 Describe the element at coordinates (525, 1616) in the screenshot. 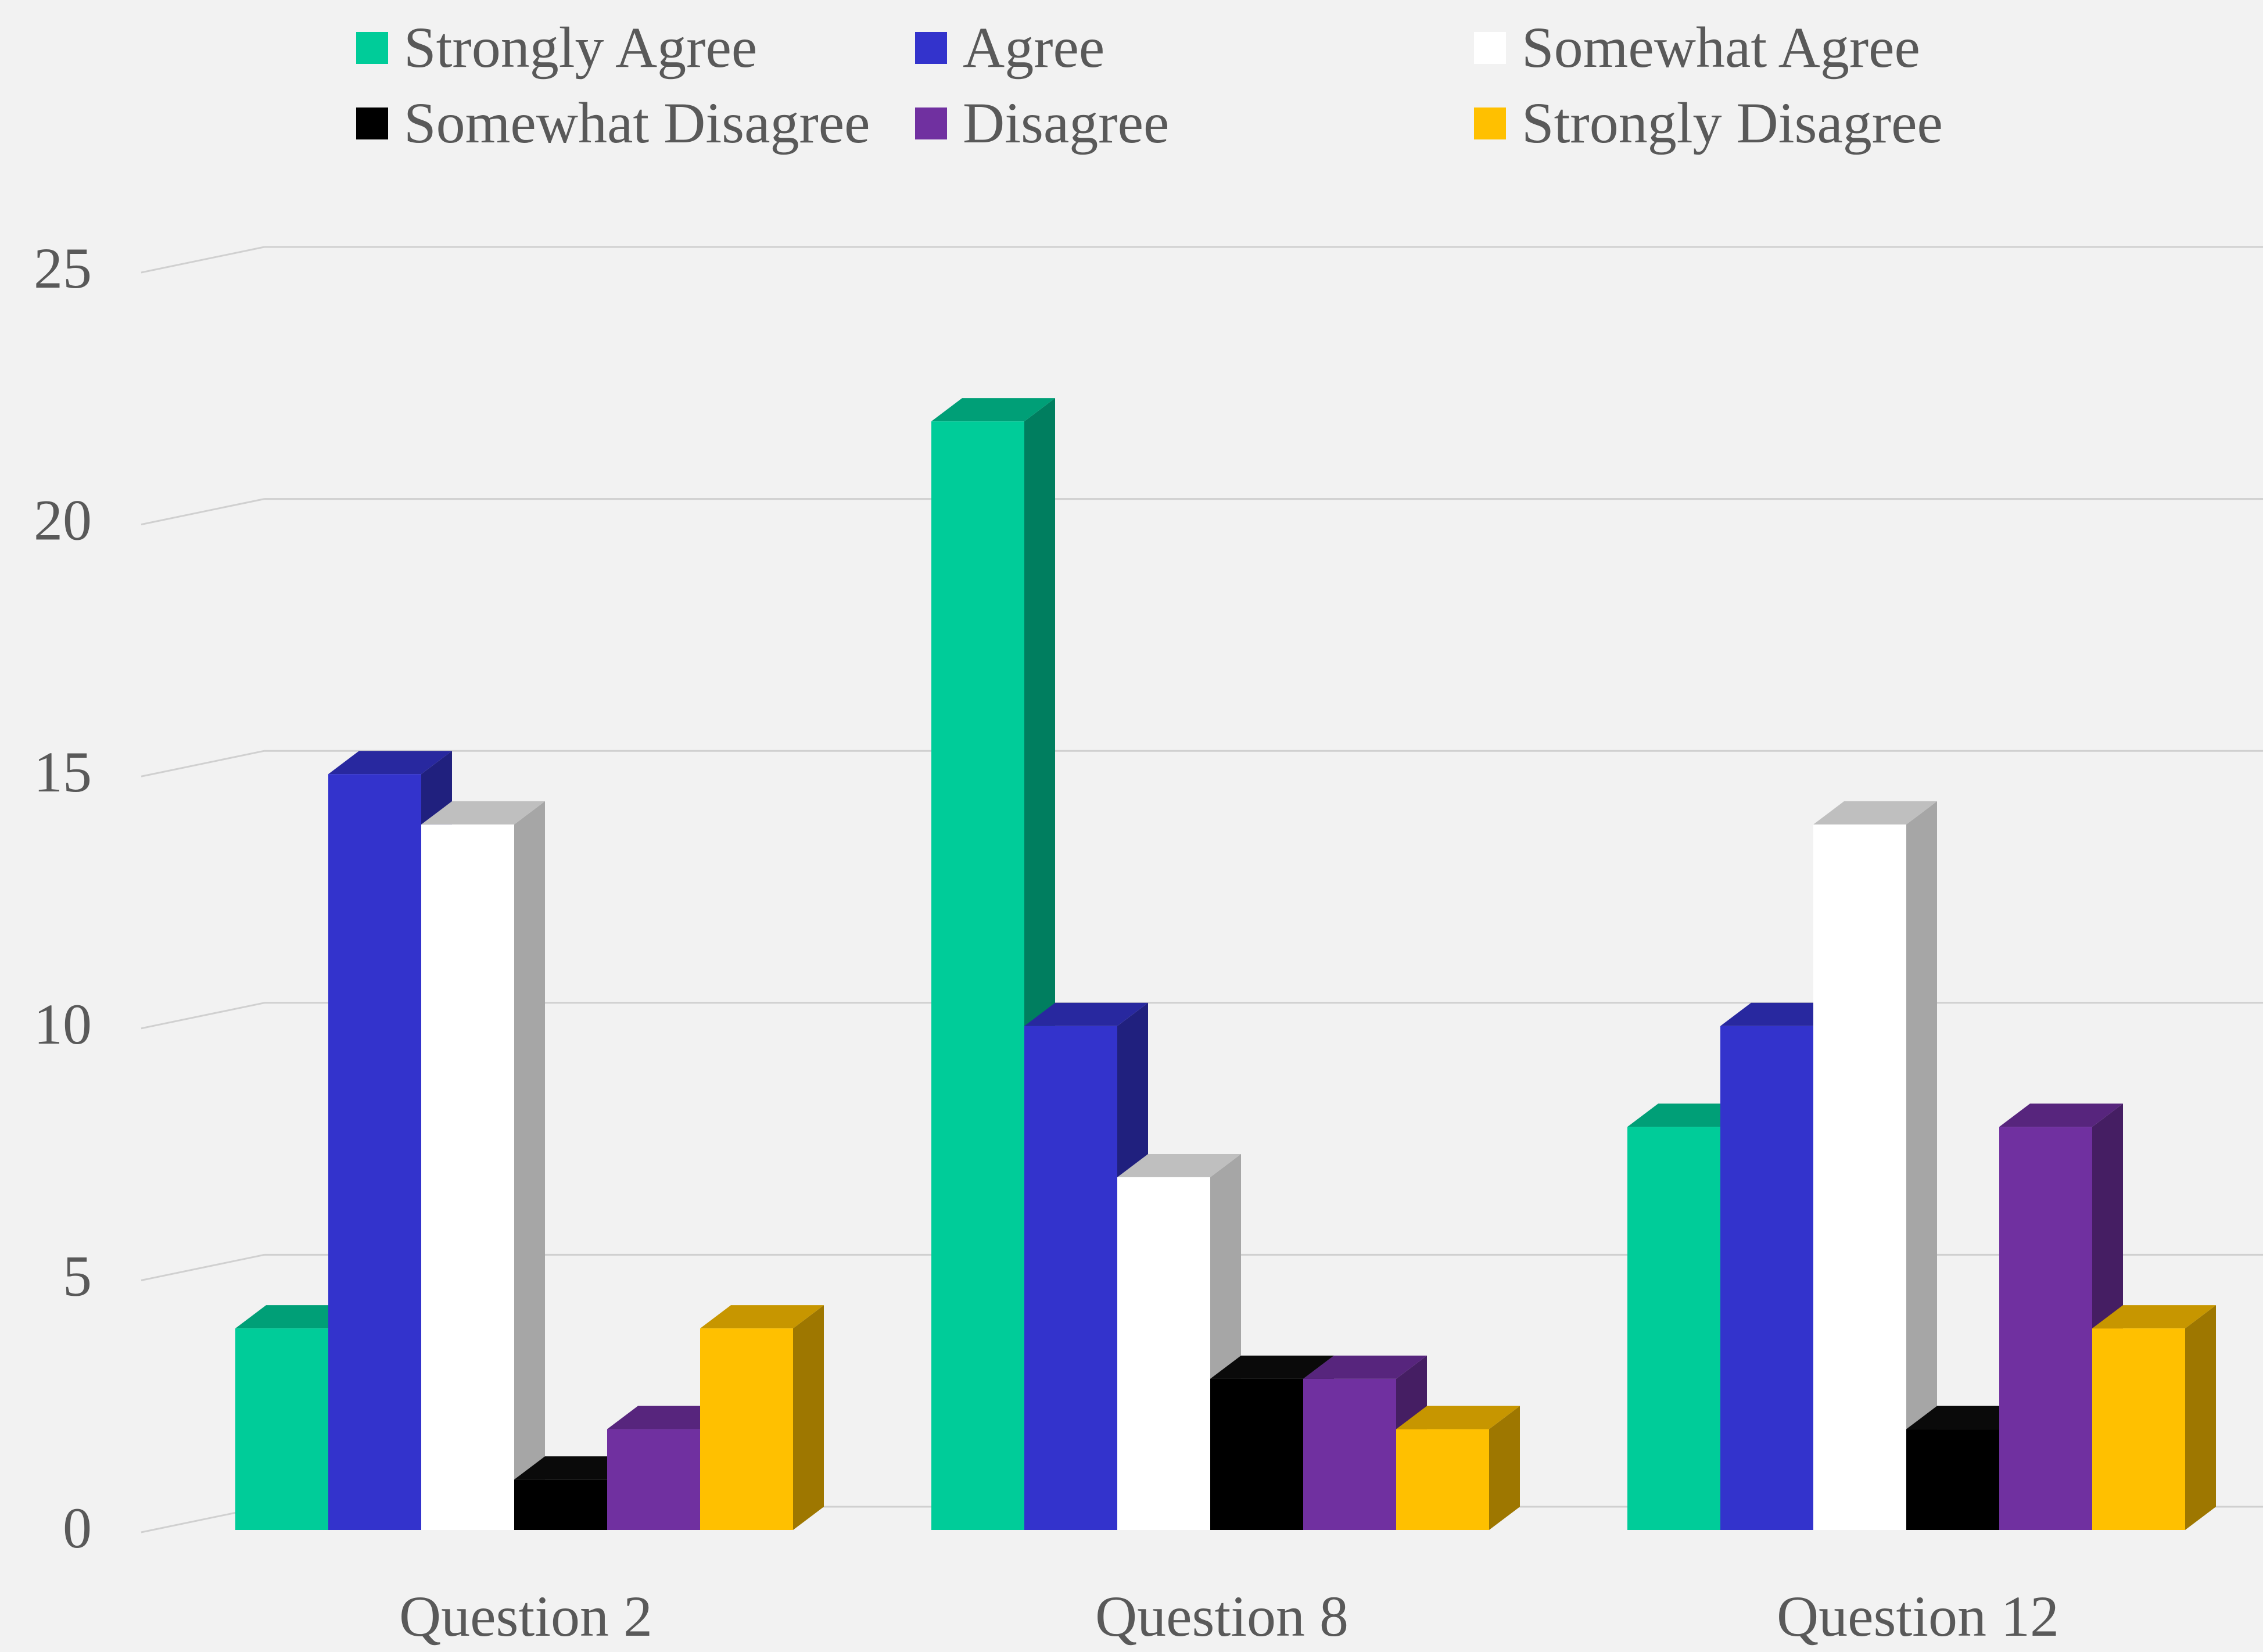

I see `x-category-label: Question 2` at that location.